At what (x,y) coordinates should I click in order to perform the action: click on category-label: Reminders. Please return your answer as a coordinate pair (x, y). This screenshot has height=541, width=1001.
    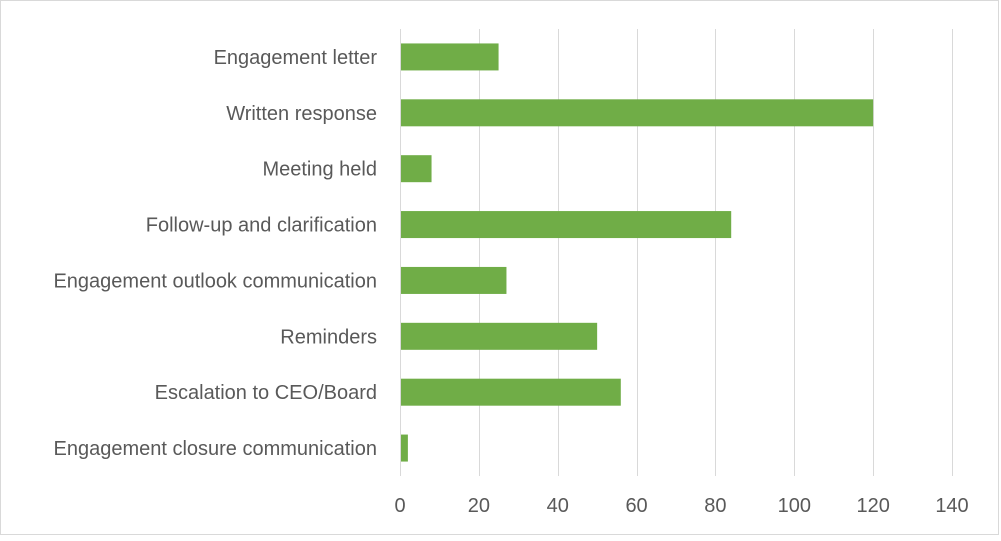
    Looking at the image, I should click on (328, 337).